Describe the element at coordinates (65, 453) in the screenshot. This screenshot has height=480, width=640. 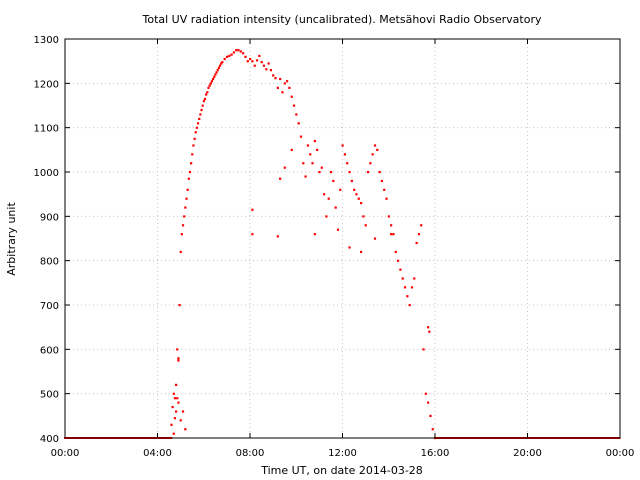
I see `x-tick-label: 00:00` at that location.